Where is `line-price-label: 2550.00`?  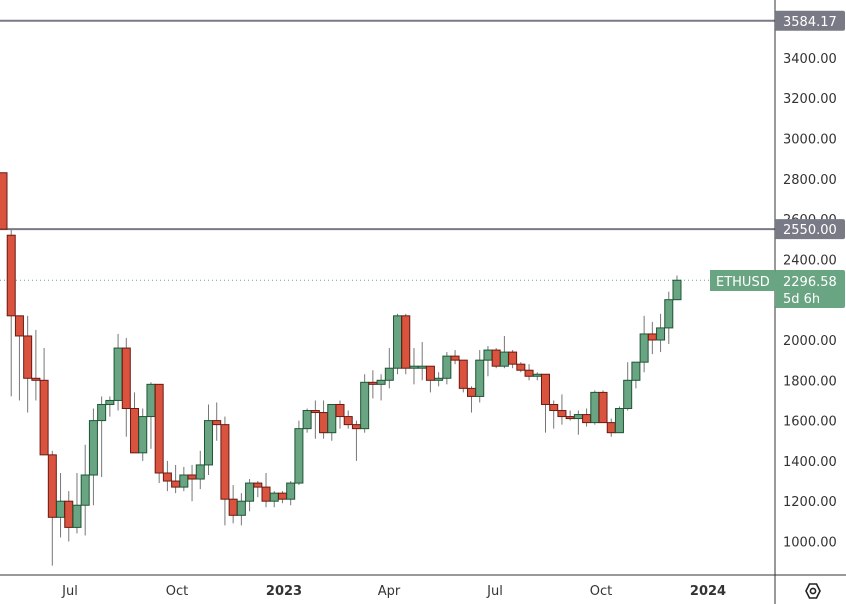
line-price-label: 2550.00 is located at coordinates (810, 230).